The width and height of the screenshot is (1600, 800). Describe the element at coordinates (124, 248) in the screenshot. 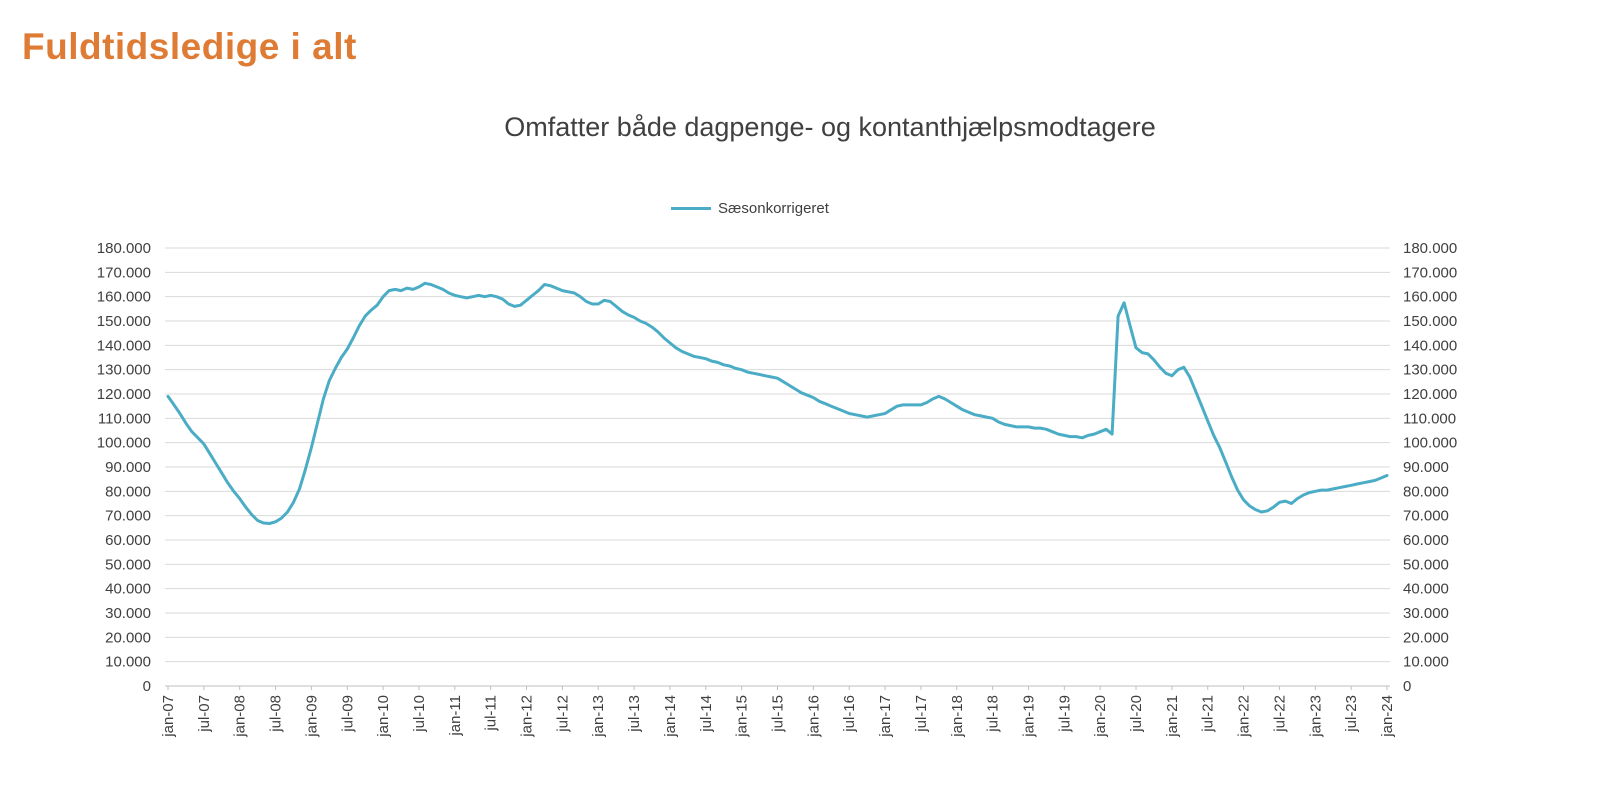

I see `y-tick-label-left: 180.000` at that location.